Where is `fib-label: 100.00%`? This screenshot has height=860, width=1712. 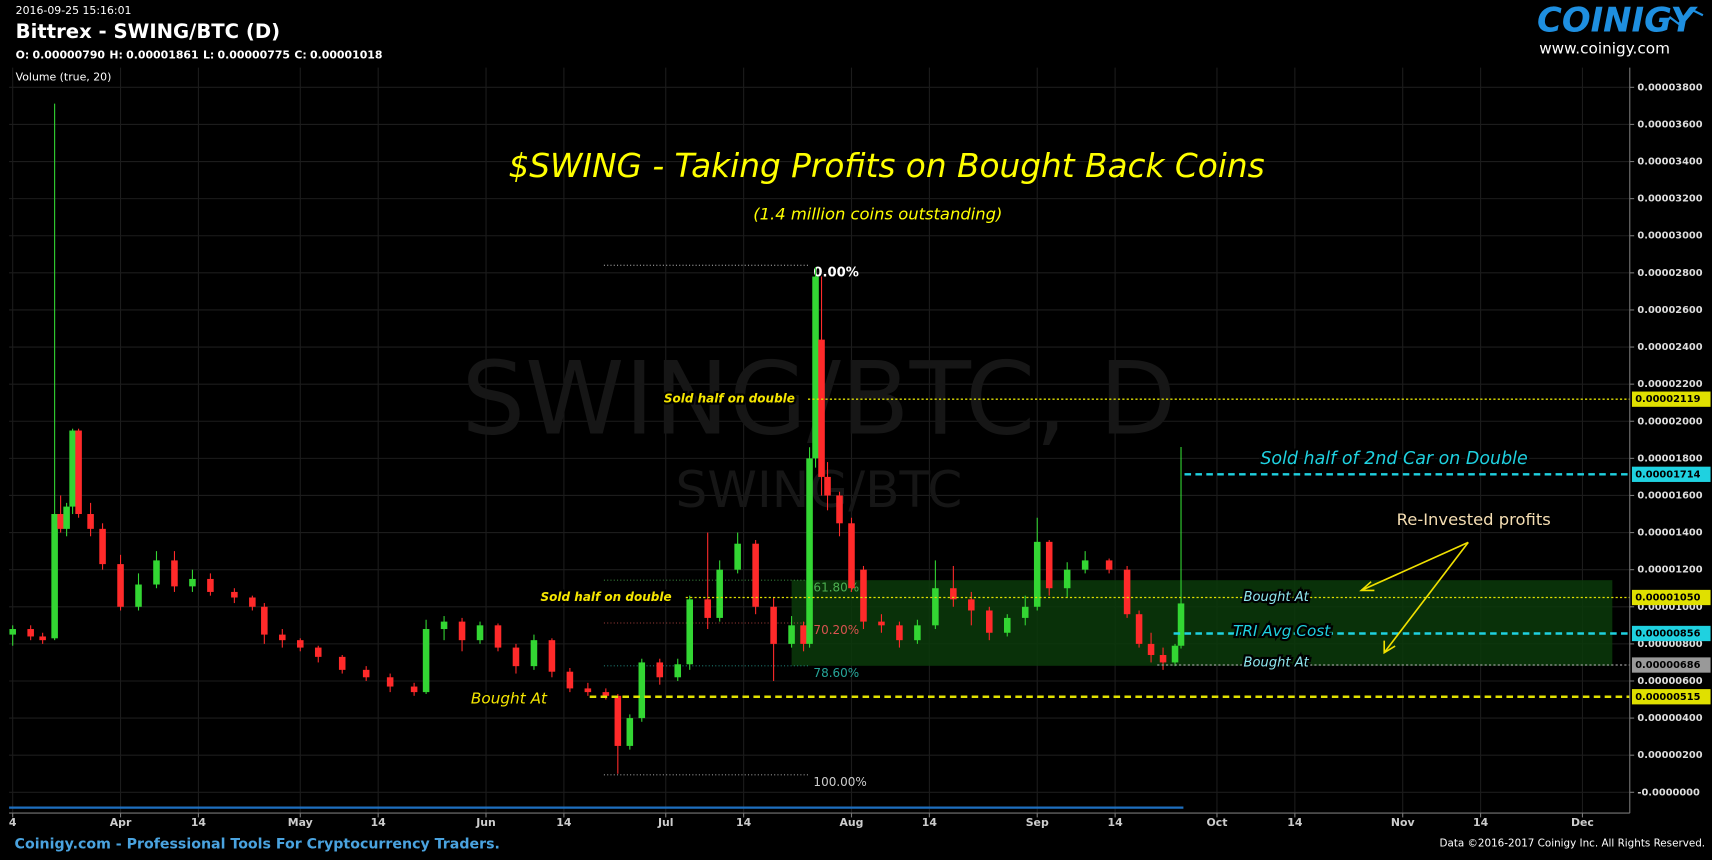
fib-label: 100.00% is located at coordinates (839, 782).